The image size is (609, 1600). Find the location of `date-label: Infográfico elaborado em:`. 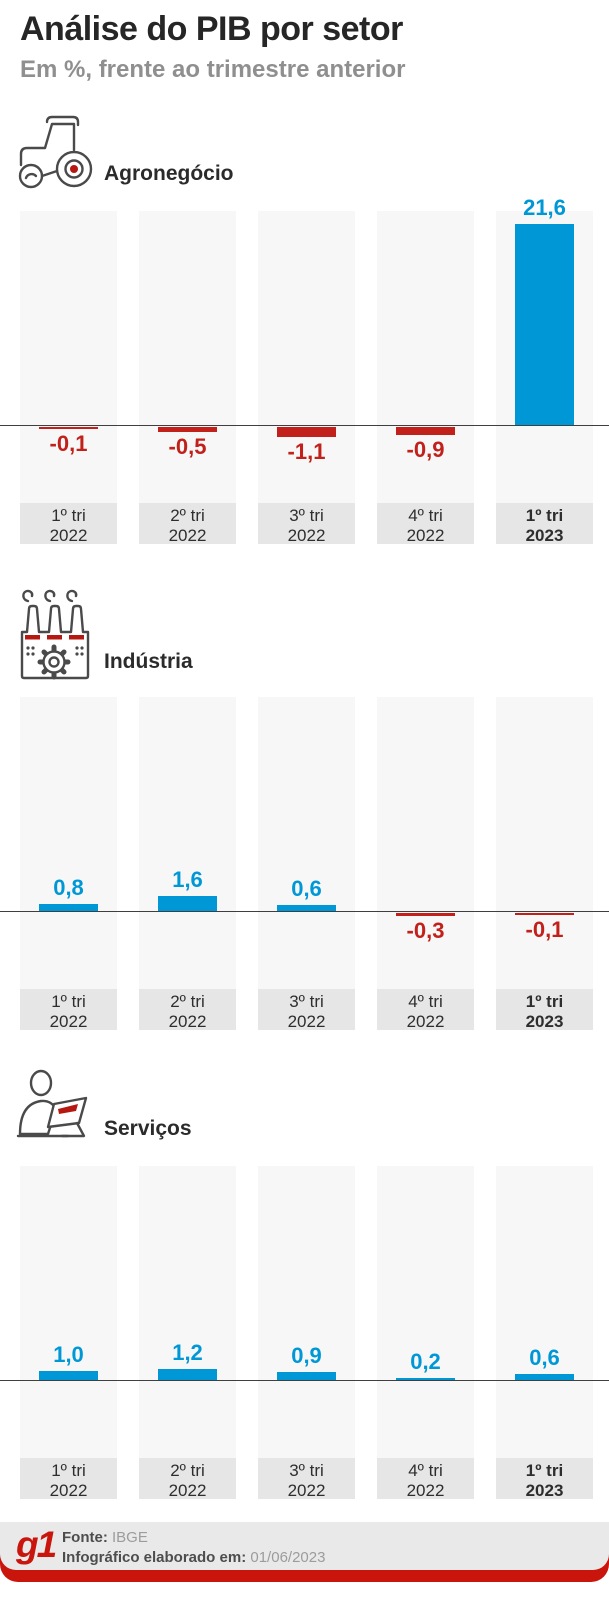

date-label: Infográfico elaborado em: is located at coordinates (154, 1557).